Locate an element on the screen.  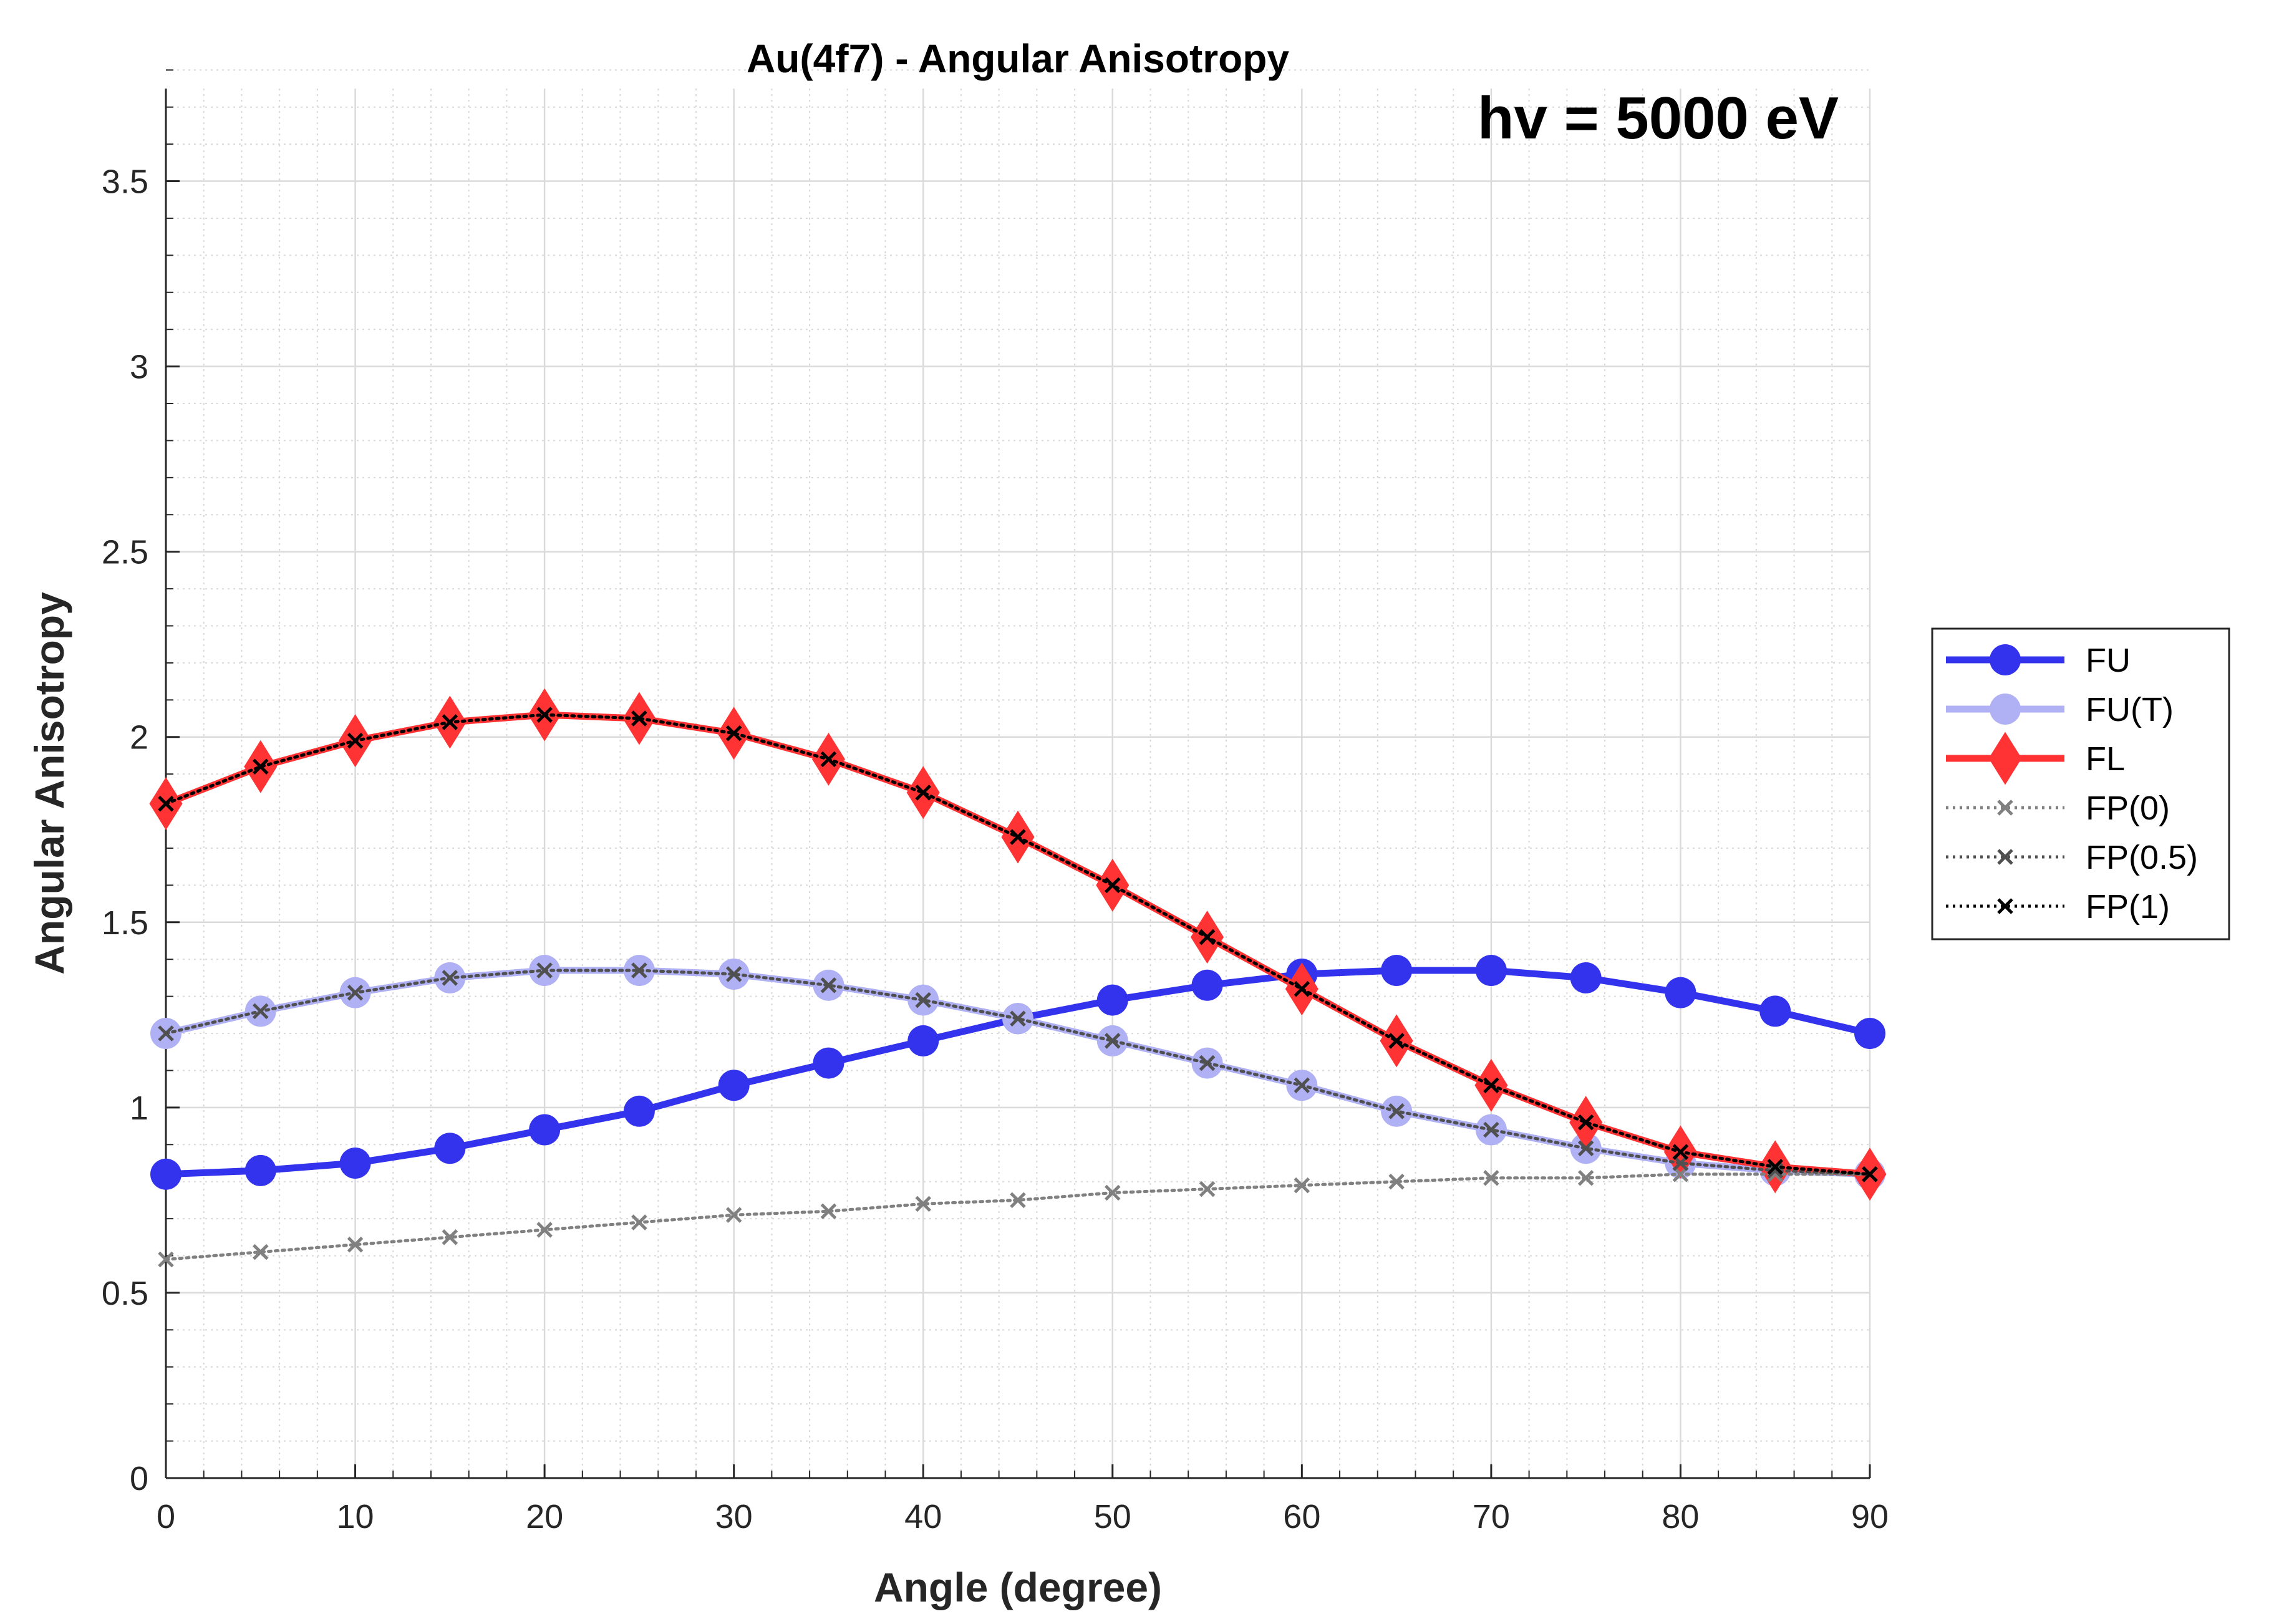
y-tick-label: 3 is located at coordinates (139, 367).